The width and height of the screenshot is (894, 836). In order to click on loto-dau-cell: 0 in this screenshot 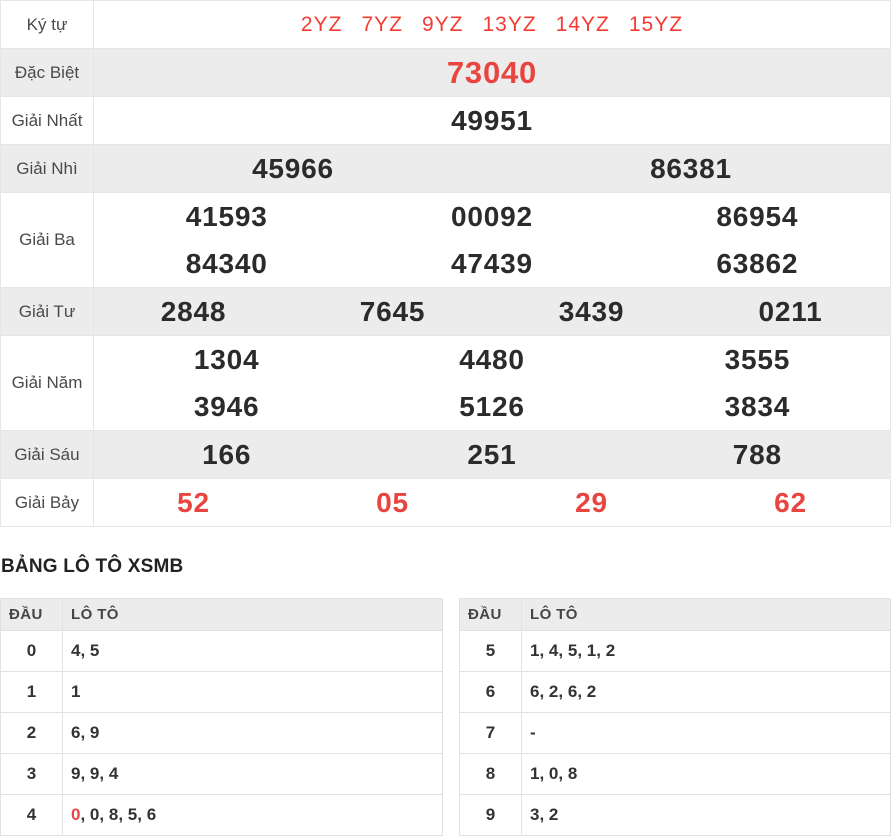, I will do `click(31, 651)`.